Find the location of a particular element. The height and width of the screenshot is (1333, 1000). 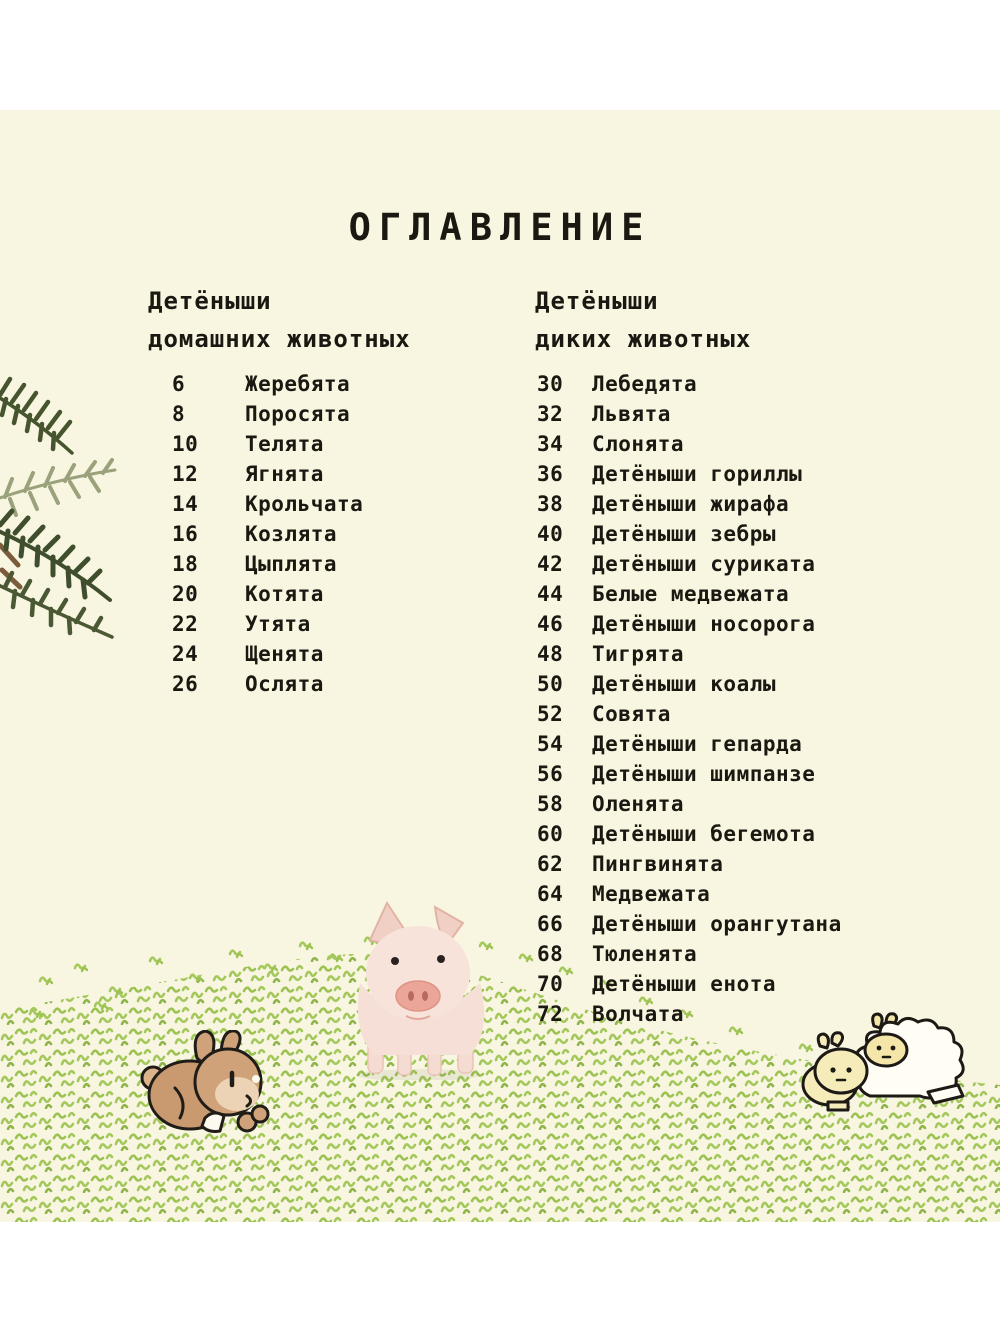

toc-entry: 56 Детёныши шимпанзе is located at coordinates (689, 777).